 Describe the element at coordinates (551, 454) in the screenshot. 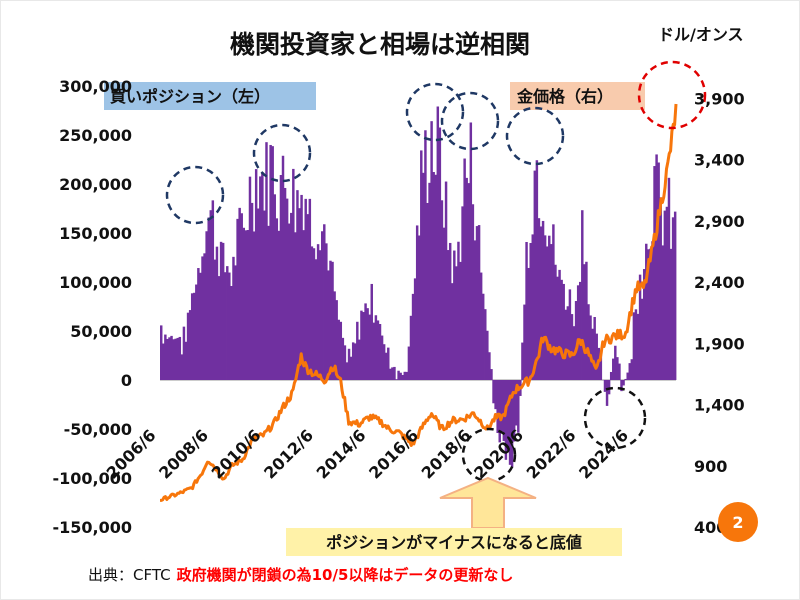

I see `x-axis-tick-label: 2022/6` at that location.